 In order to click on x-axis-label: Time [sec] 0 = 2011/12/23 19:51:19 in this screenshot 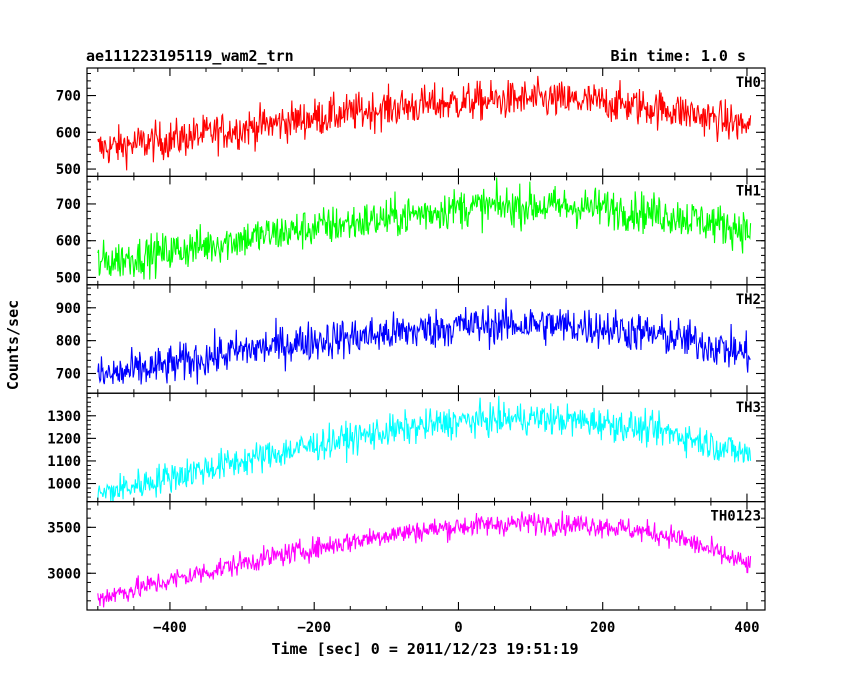, I will do `click(424, 649)`.